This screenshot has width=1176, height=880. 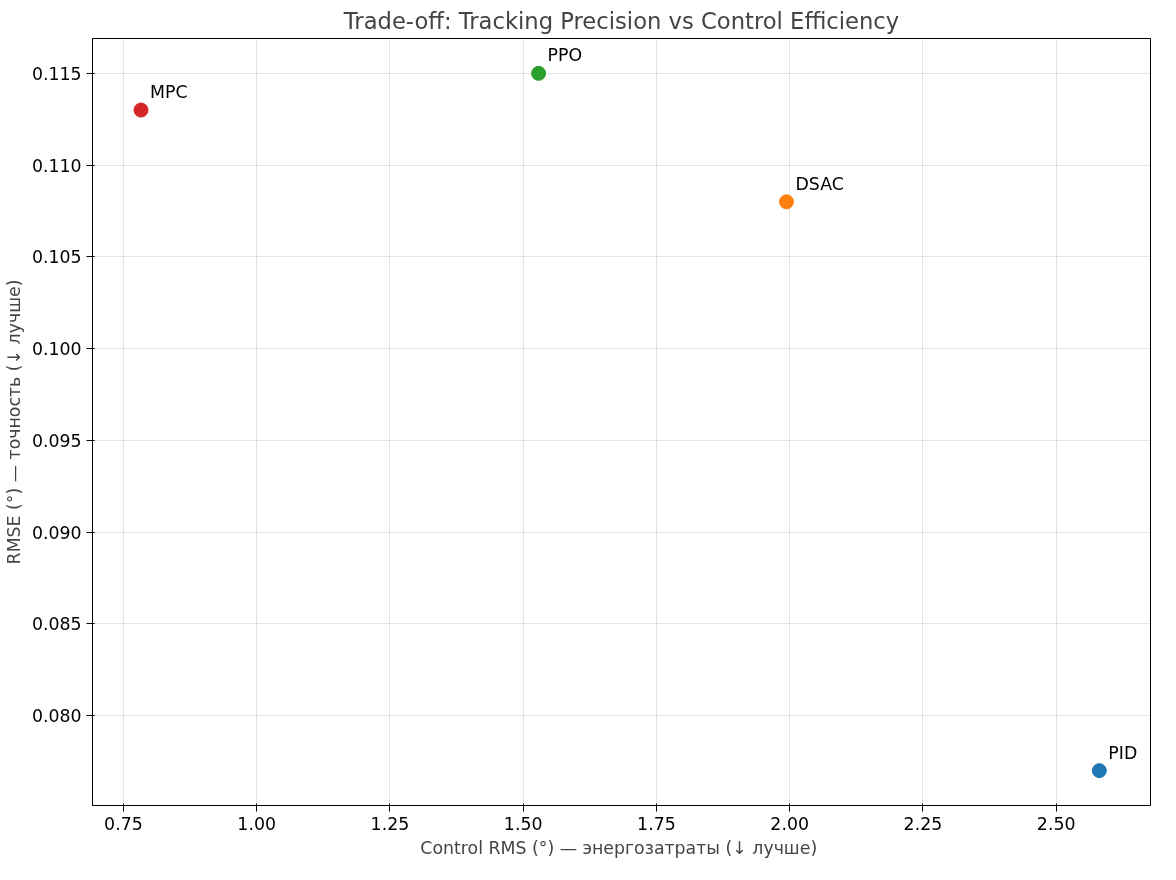 I want to click on x-tick-label: 1.50, so click(x=523, y=823).